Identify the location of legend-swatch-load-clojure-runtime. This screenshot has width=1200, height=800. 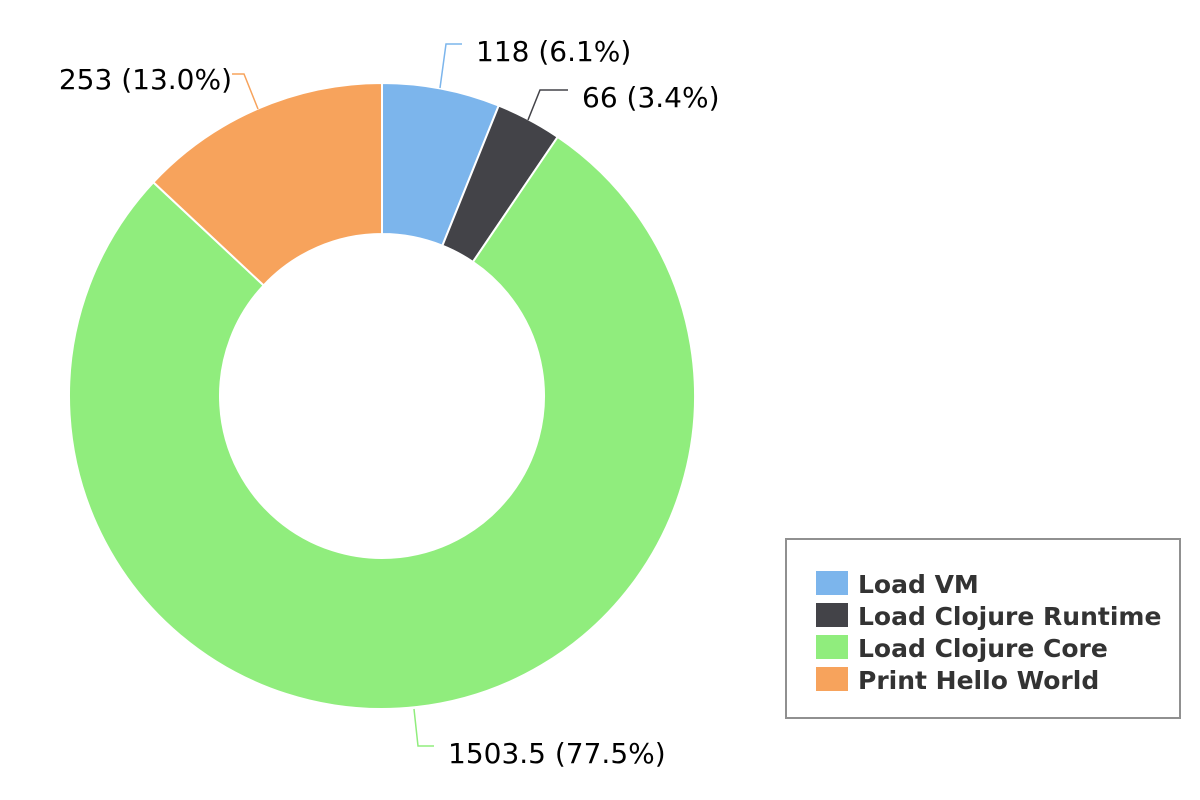
(832, 615).